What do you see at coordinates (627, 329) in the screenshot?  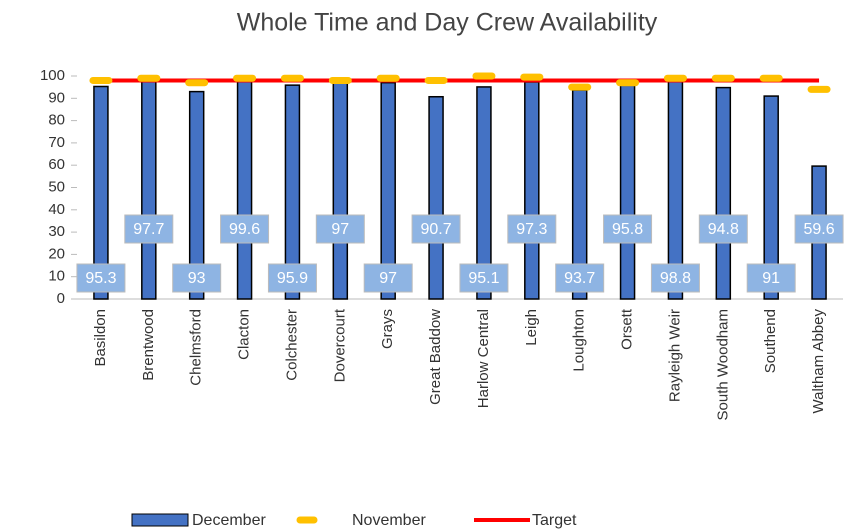 I see `x-tick-label: Orsett` at bounding box center [627, 329].